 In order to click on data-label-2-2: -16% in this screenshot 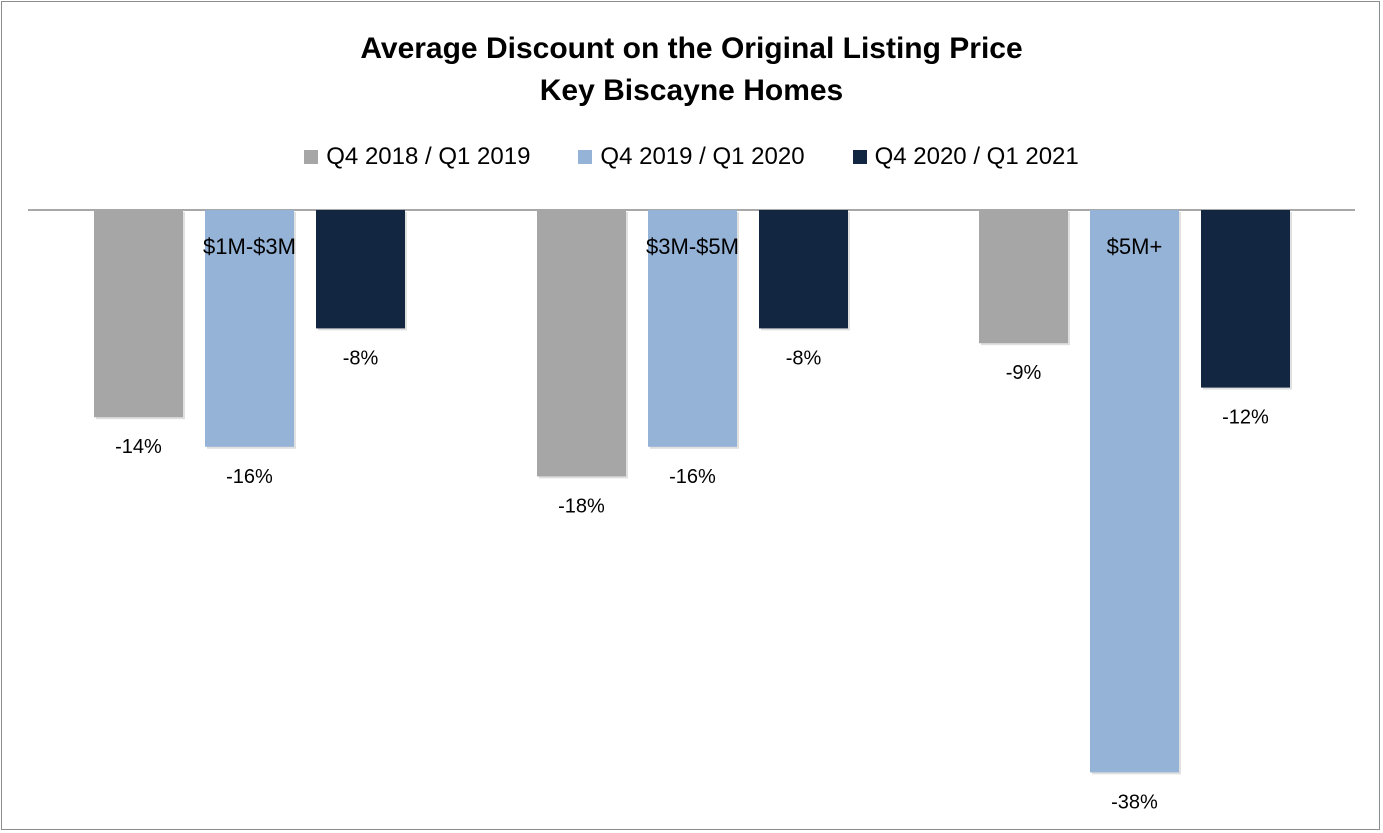, I will do `click(692, 477)`.